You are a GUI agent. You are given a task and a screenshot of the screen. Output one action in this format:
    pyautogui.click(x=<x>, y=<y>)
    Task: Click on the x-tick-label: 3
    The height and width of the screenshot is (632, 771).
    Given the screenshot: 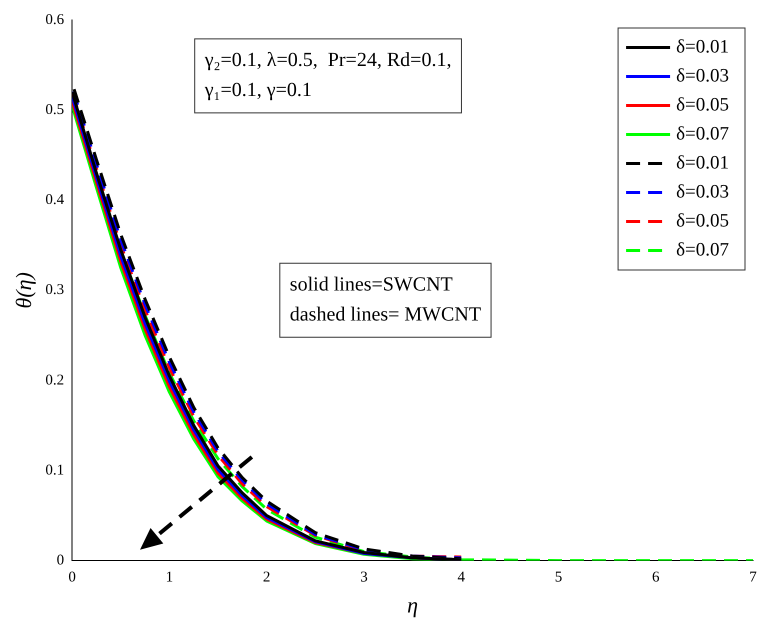 What is the action you would take?
    pyautogui.click(x=364, y=578)
    